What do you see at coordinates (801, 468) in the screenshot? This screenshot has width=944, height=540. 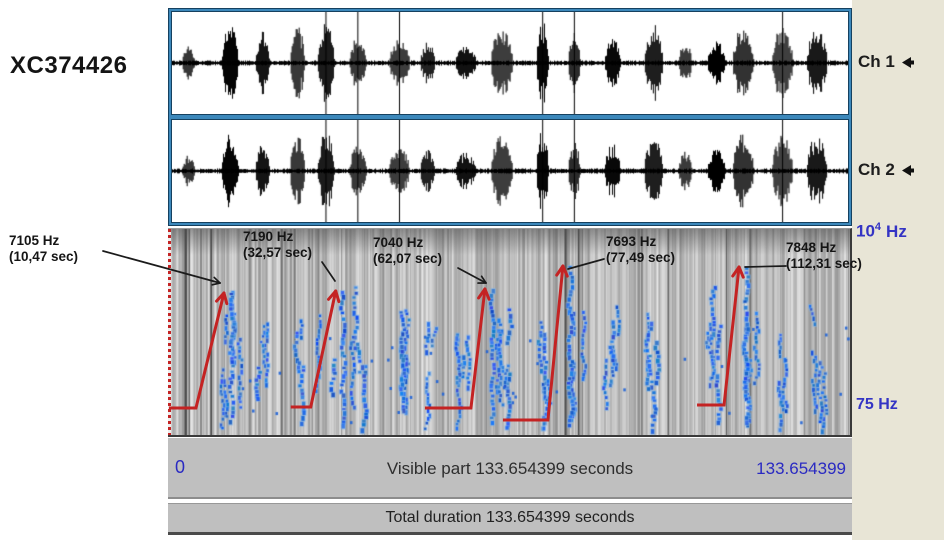 I see `visible-end-value: 133.654399` at bounding box center [801, 468].